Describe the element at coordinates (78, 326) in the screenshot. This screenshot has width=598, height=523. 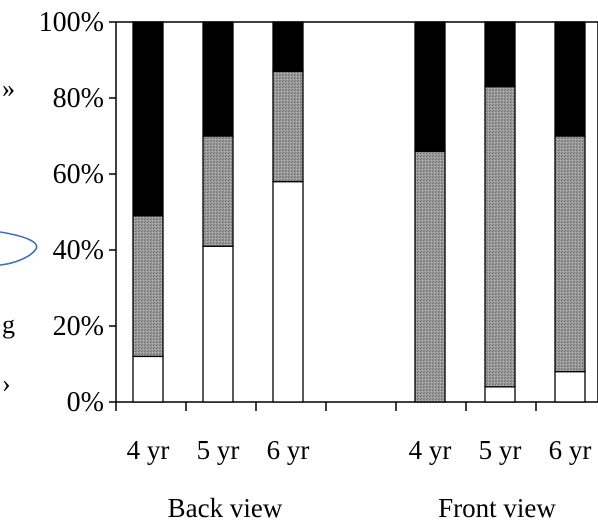
I see `y-tick-label: 20%` at that location.